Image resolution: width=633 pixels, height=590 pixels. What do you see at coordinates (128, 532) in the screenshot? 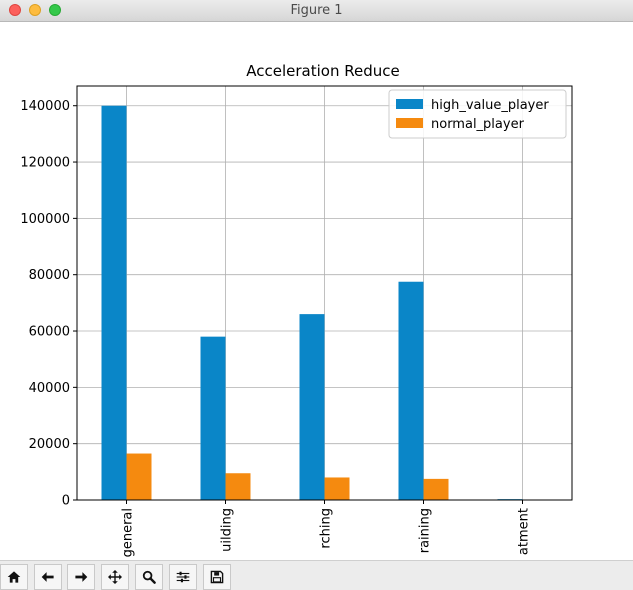
I see `x-tick-label: general` at bounding box center [128, 532].